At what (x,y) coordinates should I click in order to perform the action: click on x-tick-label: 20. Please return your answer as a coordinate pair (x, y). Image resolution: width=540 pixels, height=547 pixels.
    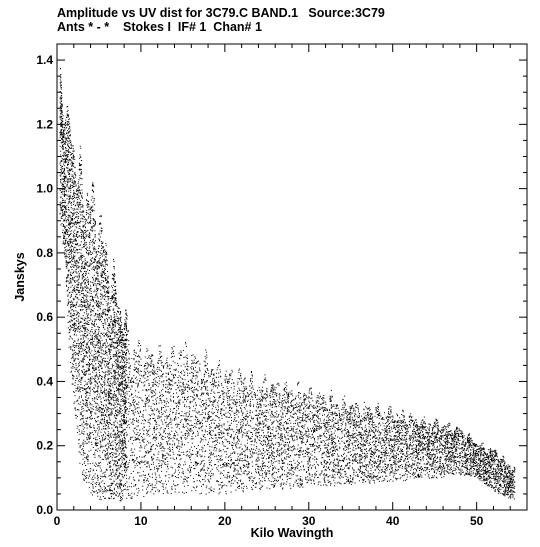
    Looking at the image, I should click on (225, 521).